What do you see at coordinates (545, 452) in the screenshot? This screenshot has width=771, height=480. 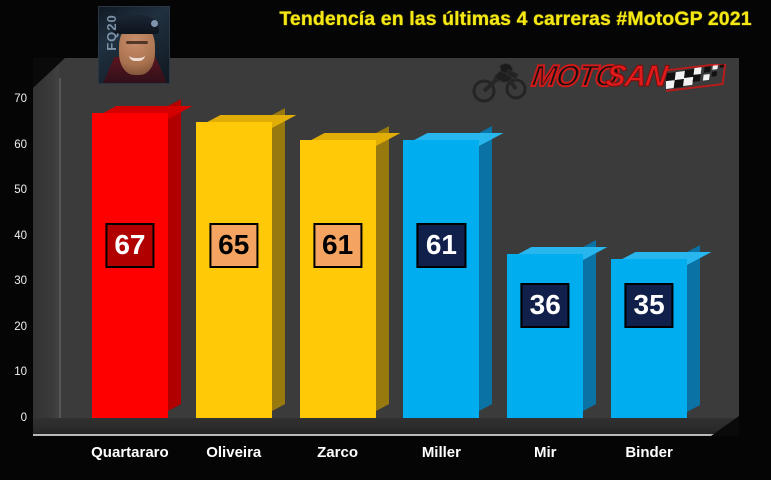 I see `x-axis-category-label: Mir` at bounding box center [545, 452].